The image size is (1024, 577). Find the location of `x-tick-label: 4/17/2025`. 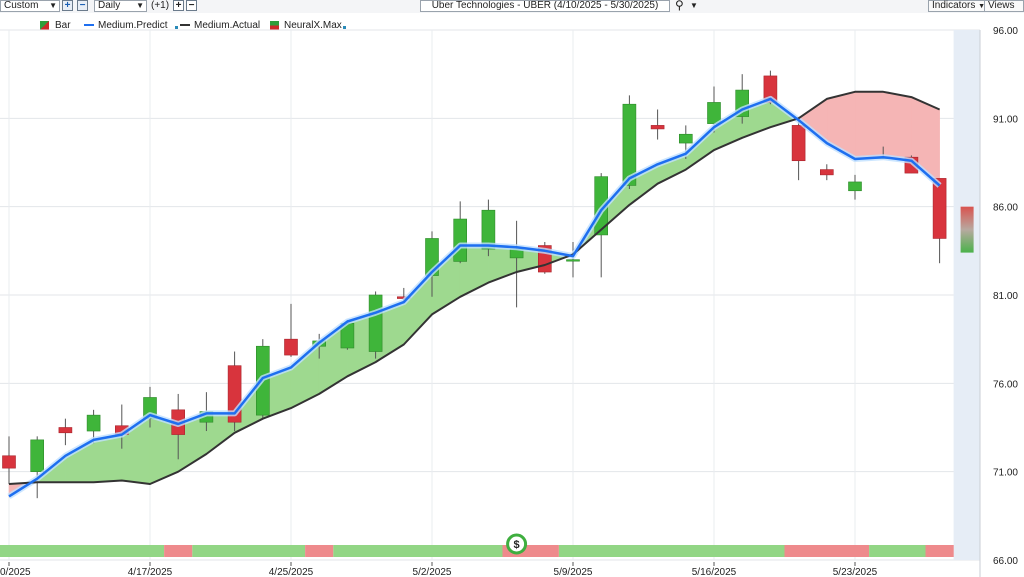

x-tick-label: 4/17/2025 is located at coordinates (150, 572).